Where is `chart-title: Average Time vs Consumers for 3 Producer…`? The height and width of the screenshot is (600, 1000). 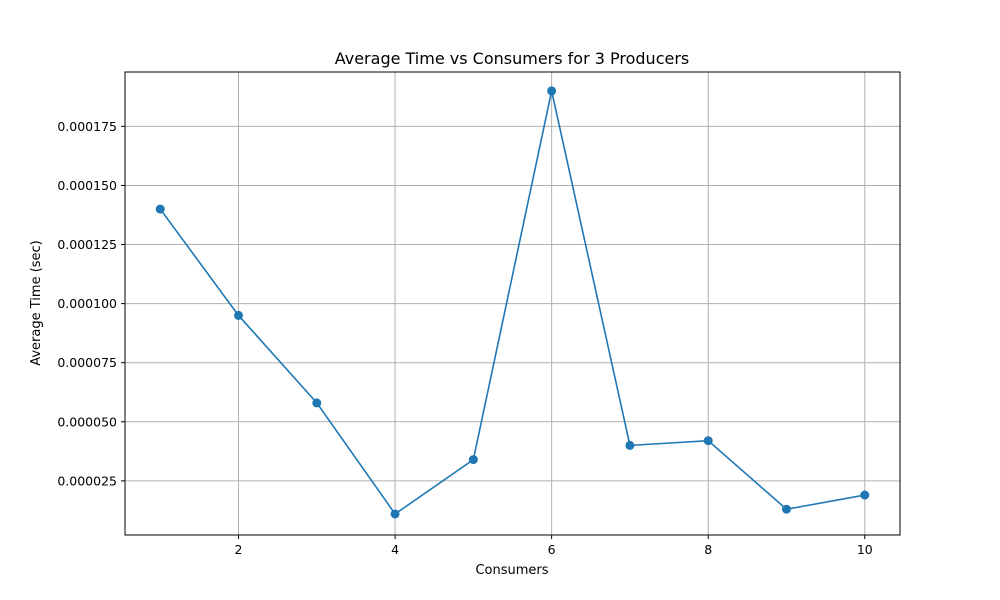 chart-title: Average Time vs Consumers for 3 Producer… is located at coordinates (512, 58).